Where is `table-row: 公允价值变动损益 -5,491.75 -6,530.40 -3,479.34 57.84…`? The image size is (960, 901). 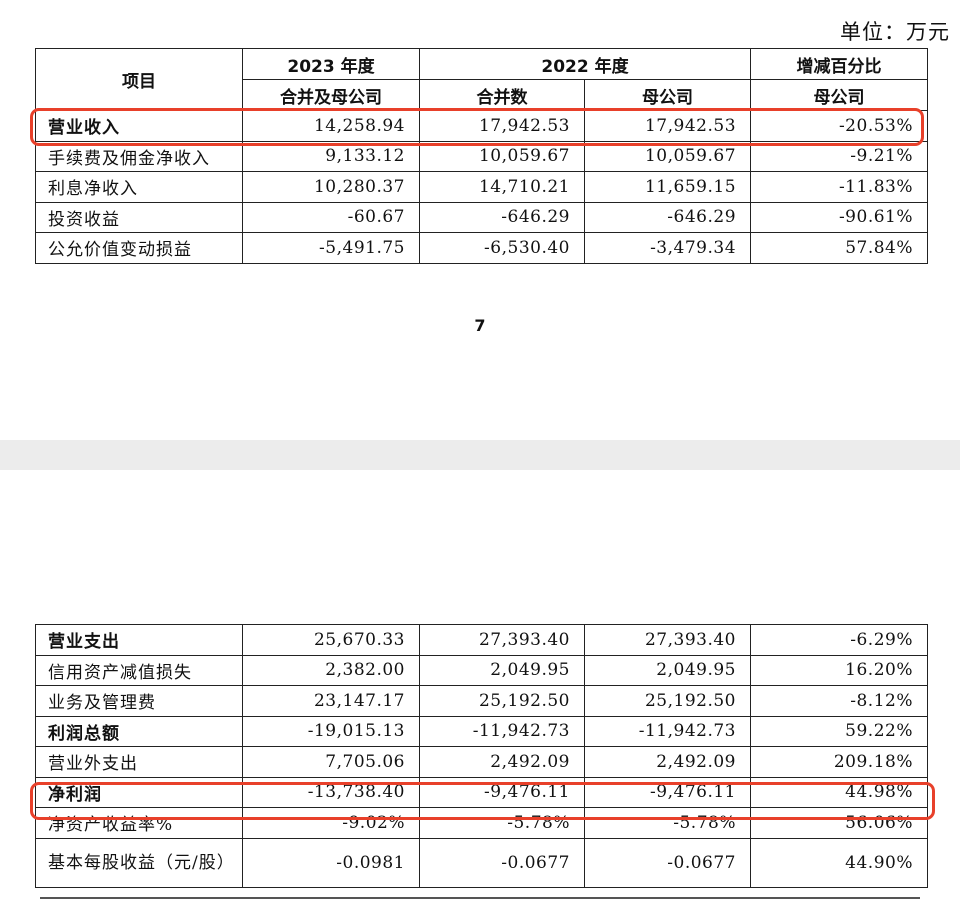 table-row: 公允价值变动损益 -5,491.75 -6,530.40 -3,479.34 57.84… is located at coordinates (482, 248).